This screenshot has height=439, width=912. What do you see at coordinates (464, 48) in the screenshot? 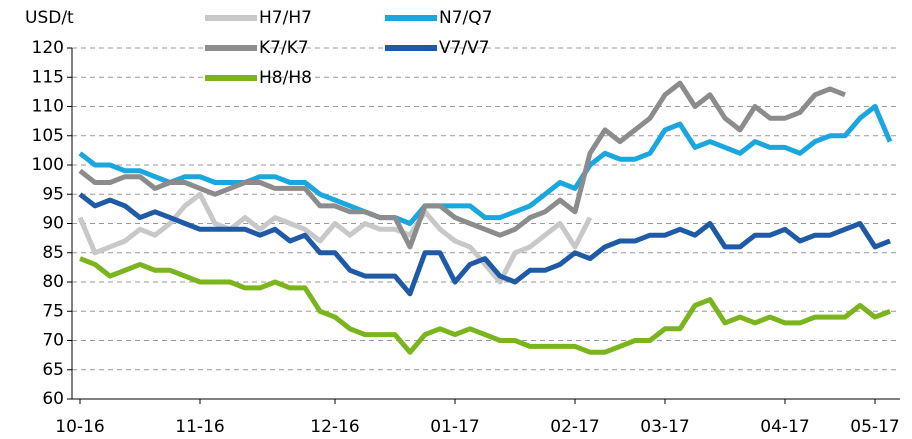
I see `legend-label: V7/V7` at bounding box center [464, 48].